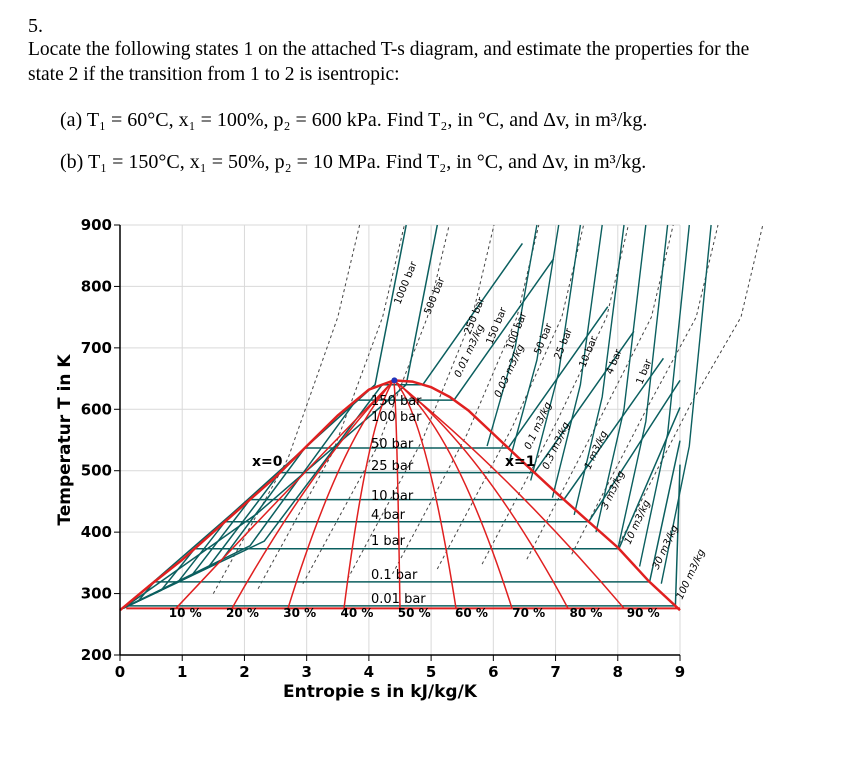 The height and width of the screenshot is (776, 857). I want to click on isobar-label: 10 bar, so click(392, 496).